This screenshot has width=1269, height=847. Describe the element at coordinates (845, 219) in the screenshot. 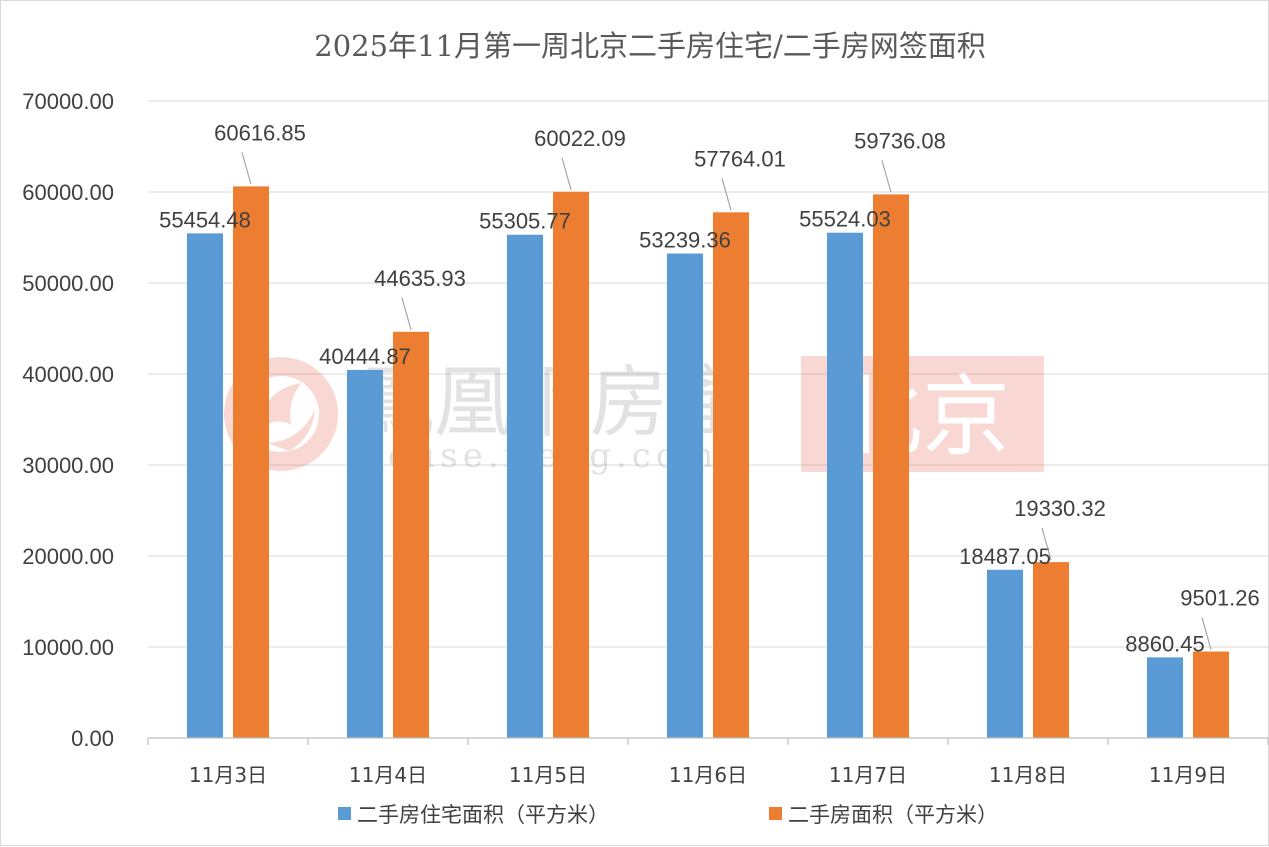

I see `data-label: 55524.03` at that location.